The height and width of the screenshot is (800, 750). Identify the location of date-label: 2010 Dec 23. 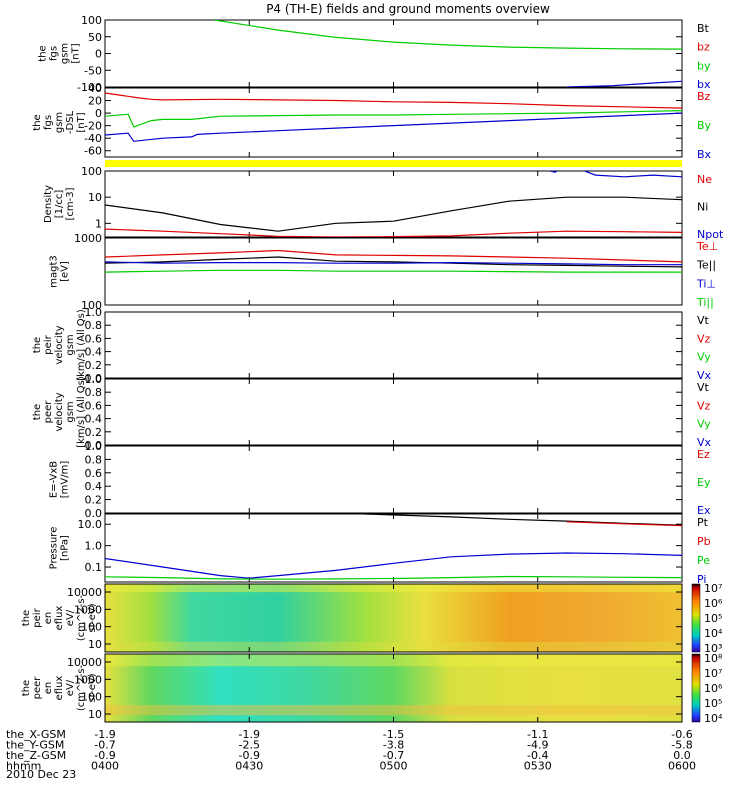
(41, 774).